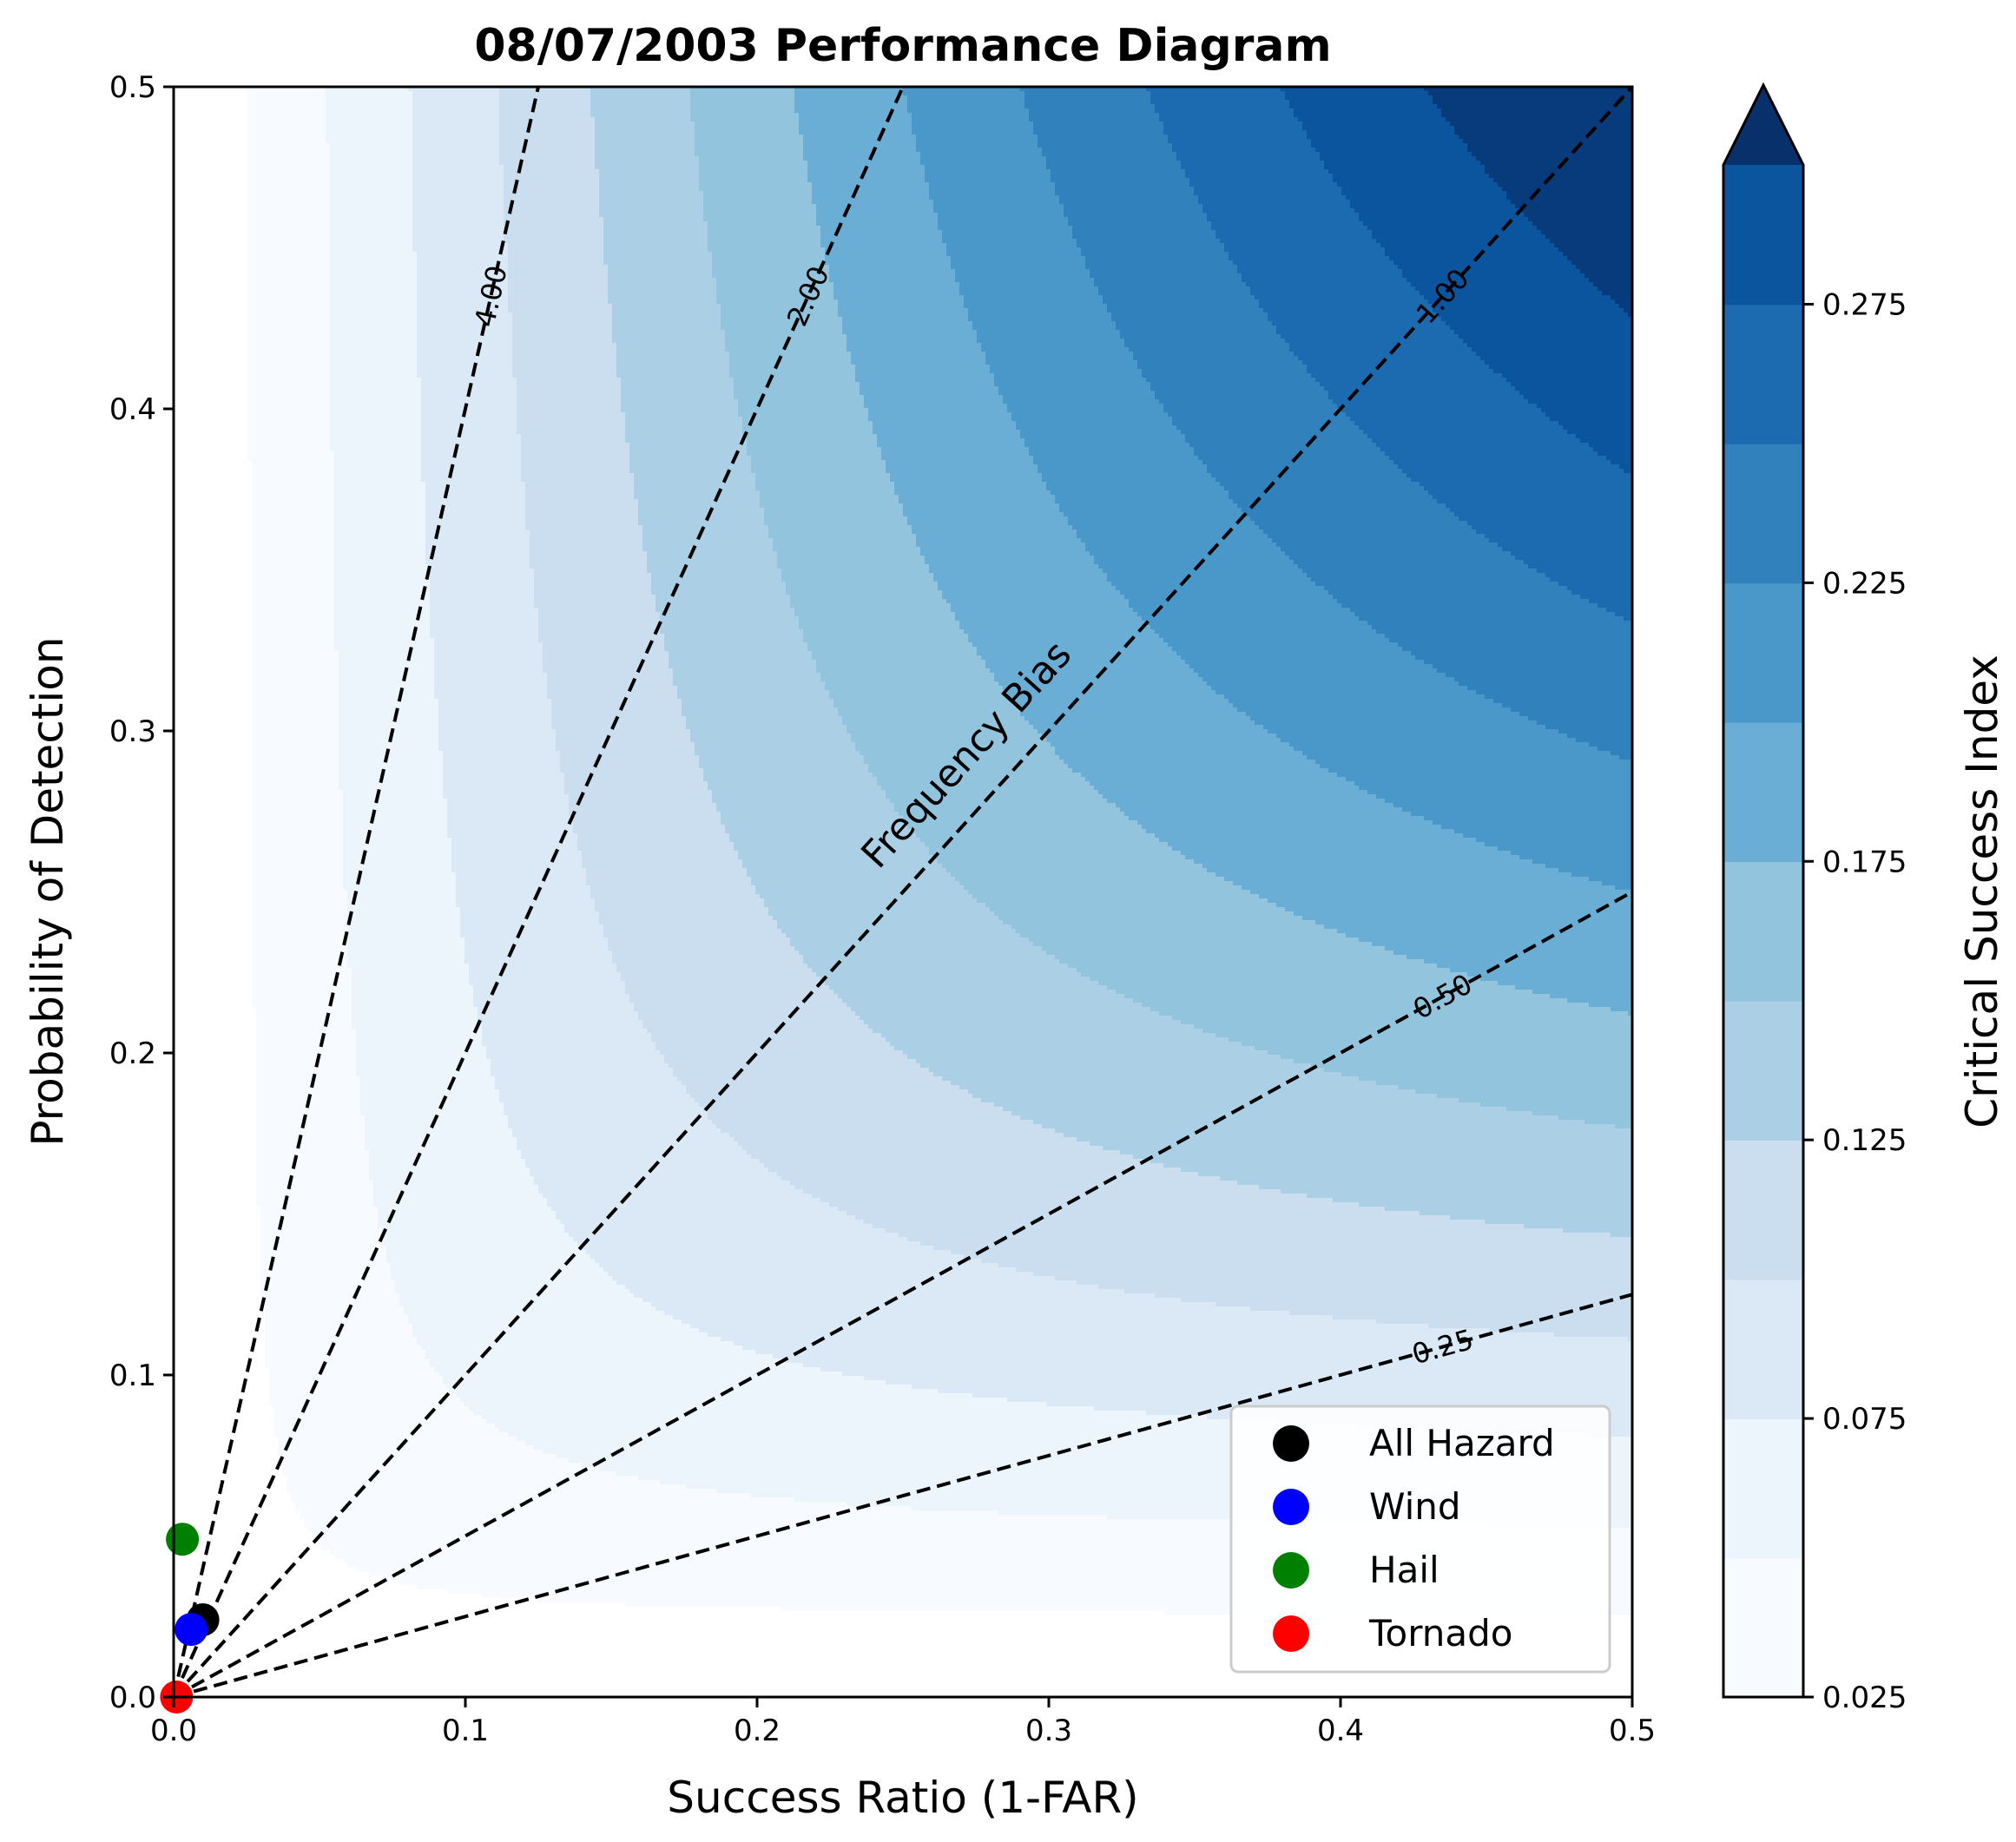 The height and width of the screenshot is (1842, 2016). Describe the element at coordinates (903, 1722) in the screenshot. I see `x-axis-ticks: 0.0 0.1 0.2 0.3 0.4 0.5` at that location.